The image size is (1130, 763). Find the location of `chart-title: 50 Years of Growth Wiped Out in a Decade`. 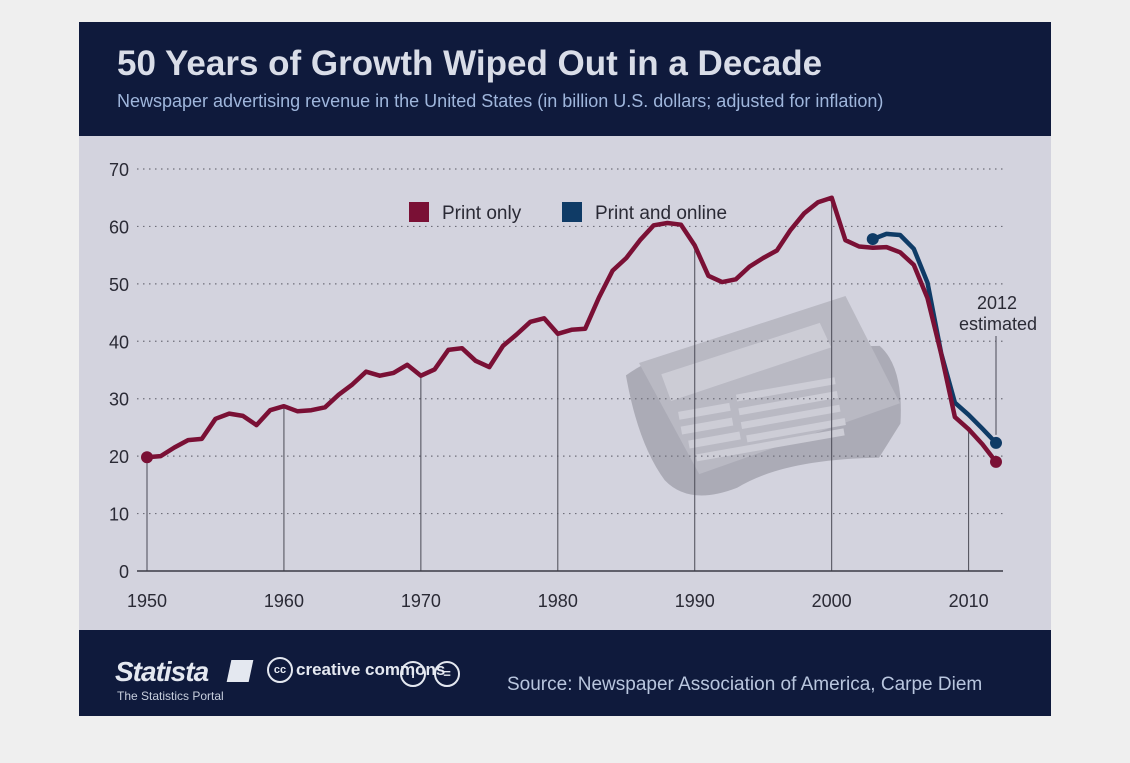

chart-title: 50 Years of Growth Wiped Out in a Decade is located at coordinates (470, 63).